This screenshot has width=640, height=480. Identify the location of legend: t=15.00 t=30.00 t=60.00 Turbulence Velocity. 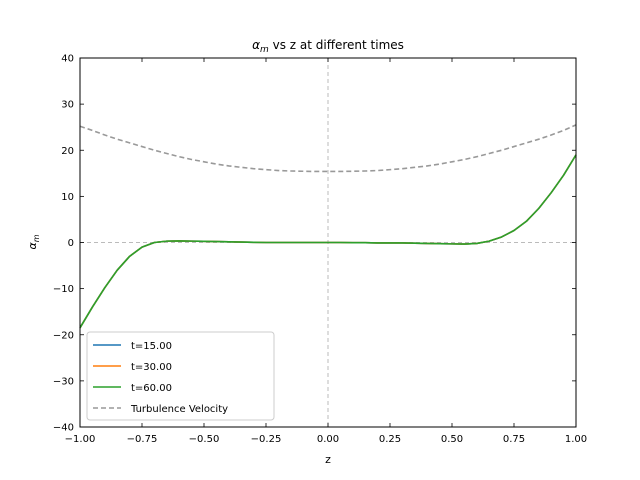
(180, 376).